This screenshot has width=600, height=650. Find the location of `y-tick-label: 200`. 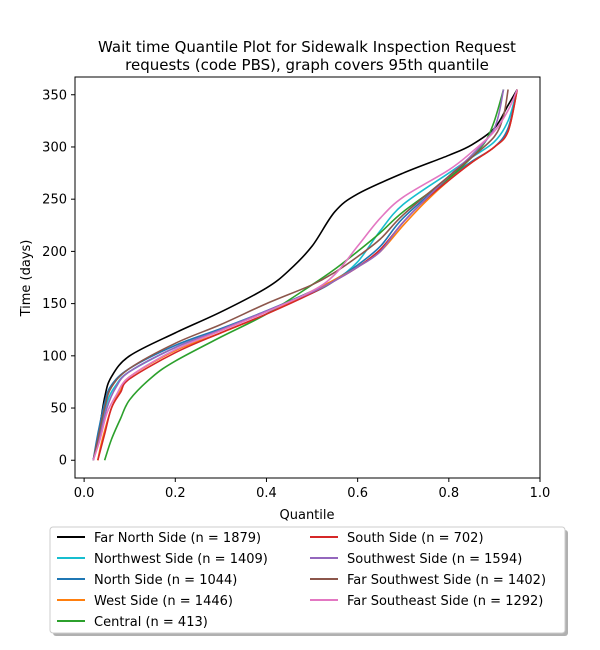

y-tick-label: 200 is located at coordinates (54, 252).